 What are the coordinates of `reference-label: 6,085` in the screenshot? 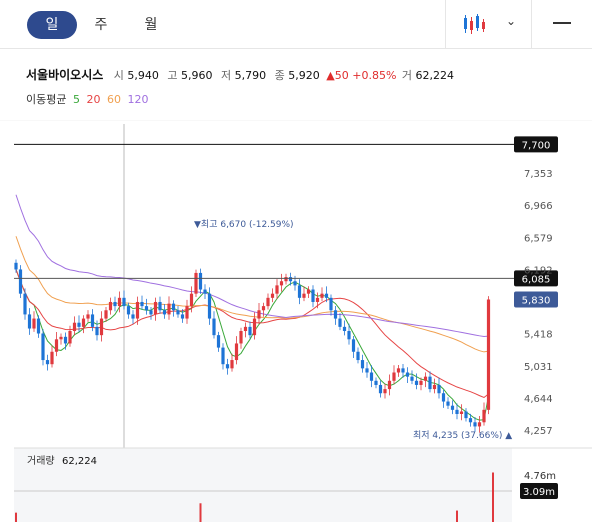 It's located at (536, 279).